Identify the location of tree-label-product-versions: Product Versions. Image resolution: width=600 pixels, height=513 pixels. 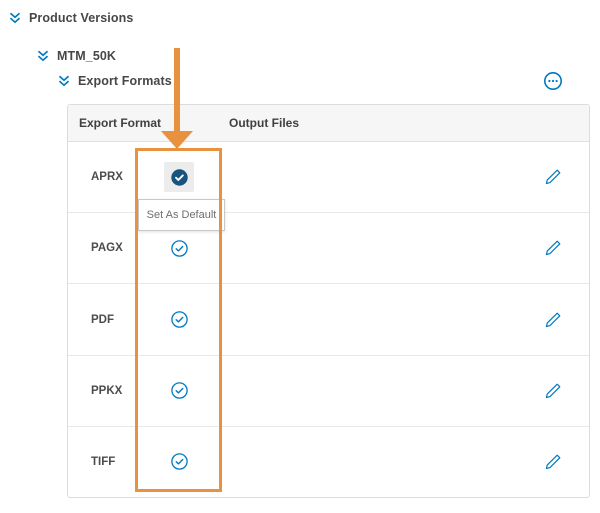
(81, 18).